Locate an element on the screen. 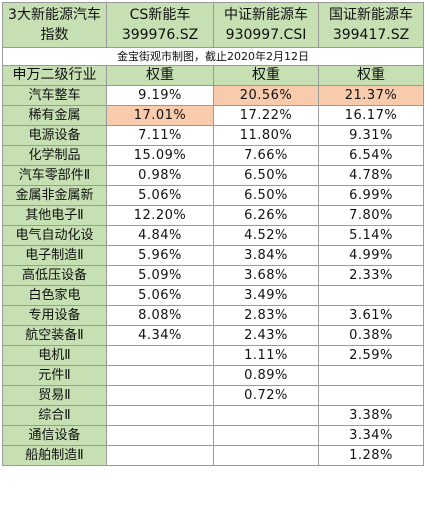  header-index-label: 3大新能源汽车 指数 is located at coordinates (54, 25).